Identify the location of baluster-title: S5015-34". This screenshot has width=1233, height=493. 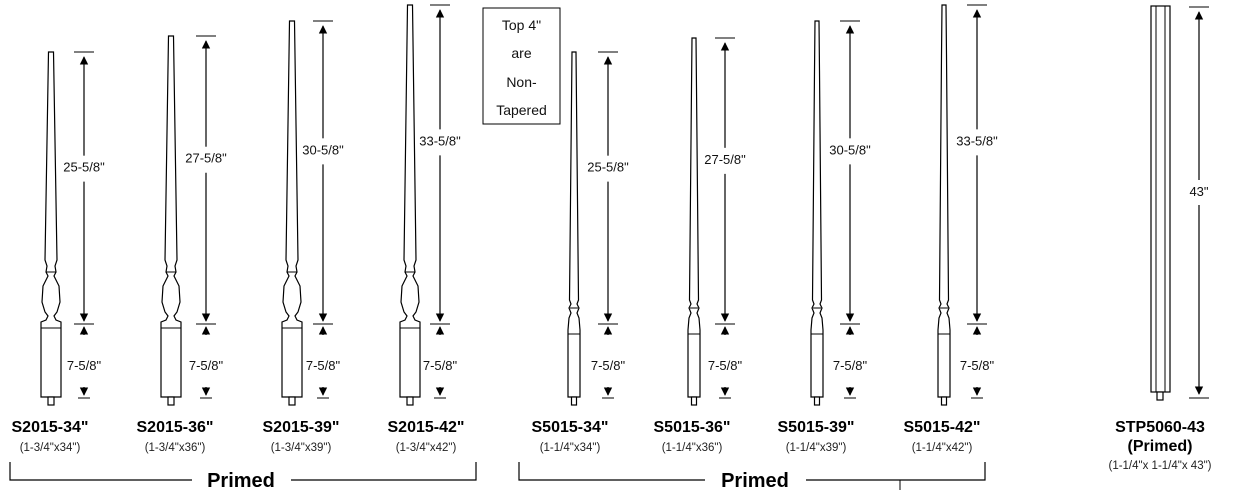
(570, 427).